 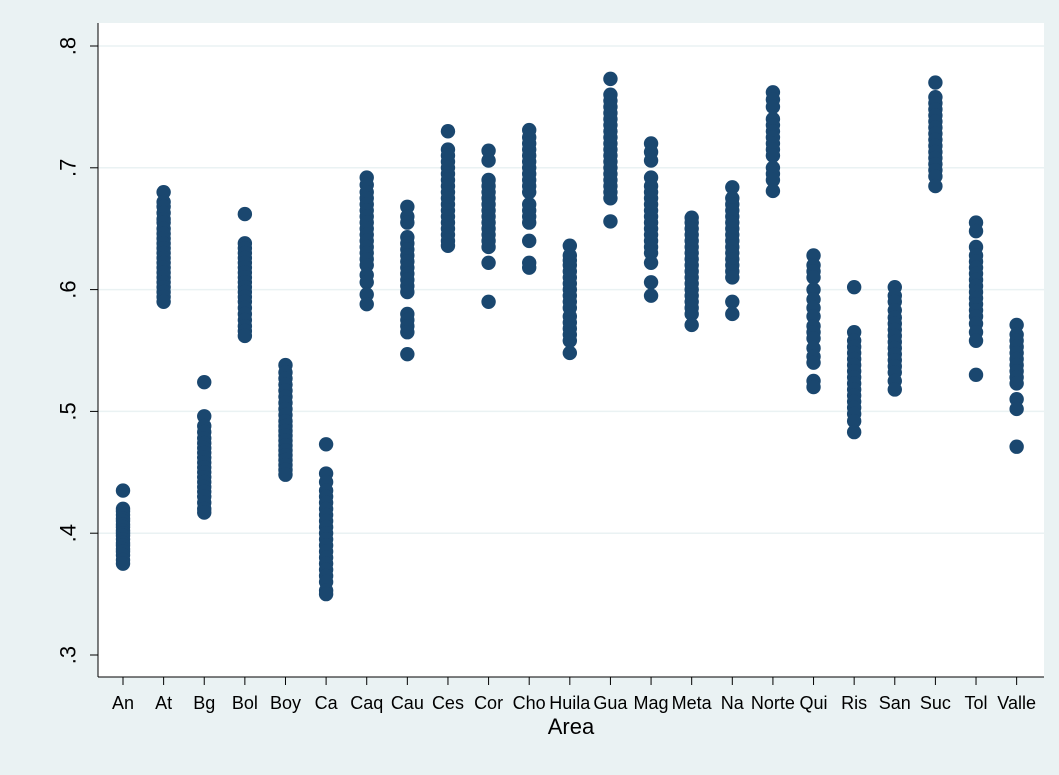 I want to click on x-tick-label: Huila, so click(x=570, y=703).